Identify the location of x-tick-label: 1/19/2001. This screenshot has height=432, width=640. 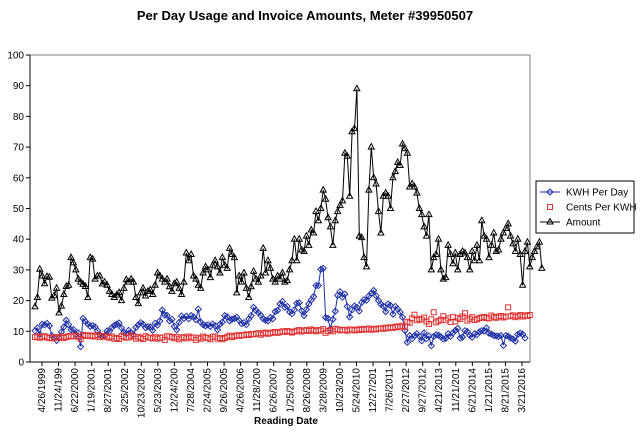
(92, 390).